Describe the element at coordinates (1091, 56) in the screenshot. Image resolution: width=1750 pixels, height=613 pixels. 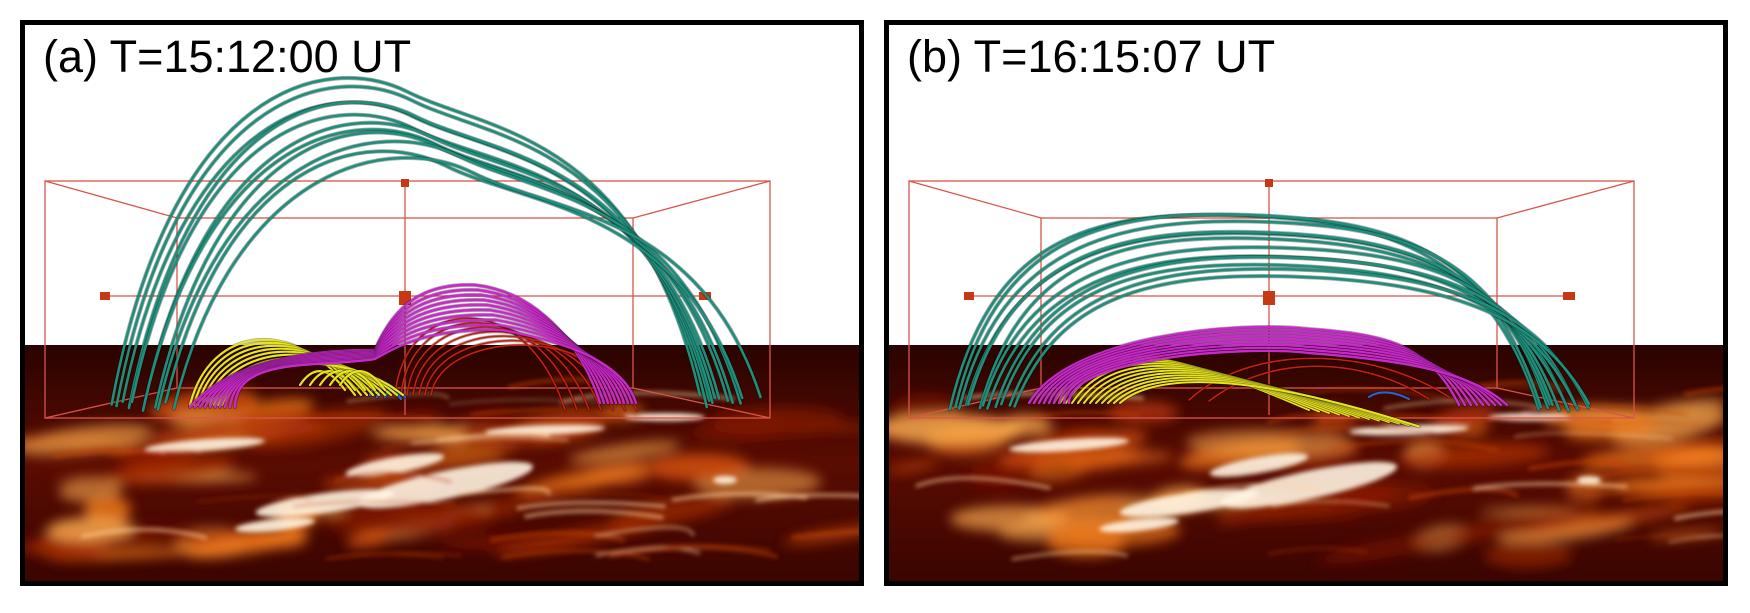
I see `panel-b-label: (b) T=16:15:07 UT` at that location.